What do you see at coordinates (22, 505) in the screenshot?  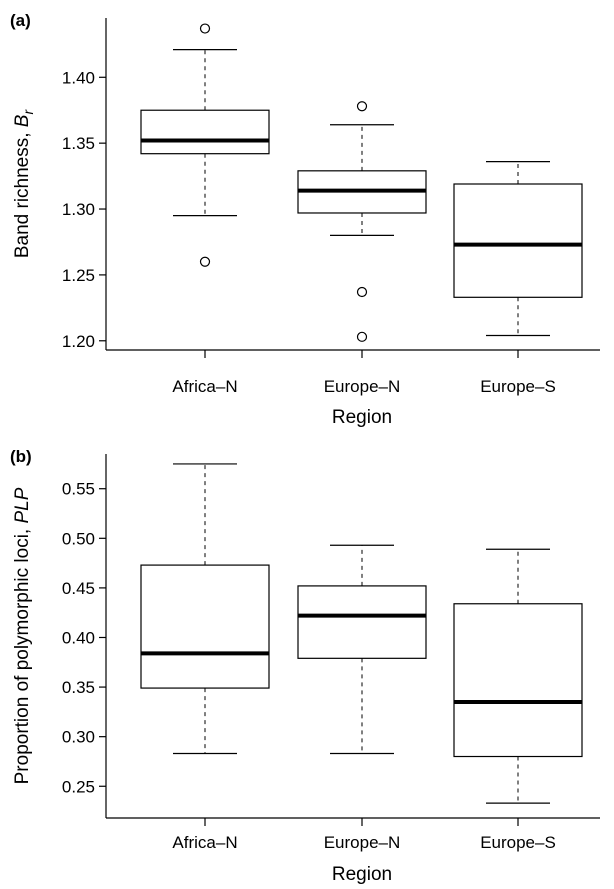 I see `y-axis-title-symbol: PLP` at bounding box center [22, 505].